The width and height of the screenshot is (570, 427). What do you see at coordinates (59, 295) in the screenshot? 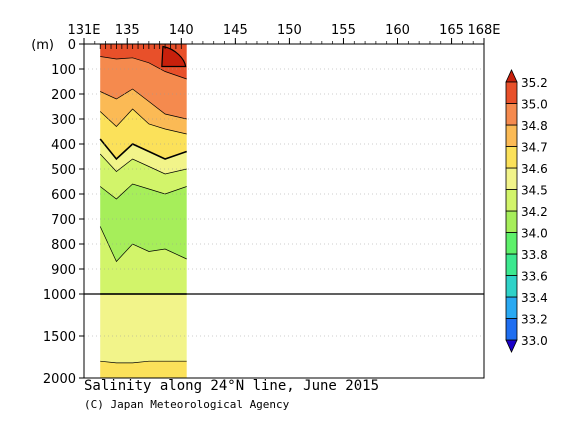
I see `y-tick-label: 1000` at bounding box center [59, 295].